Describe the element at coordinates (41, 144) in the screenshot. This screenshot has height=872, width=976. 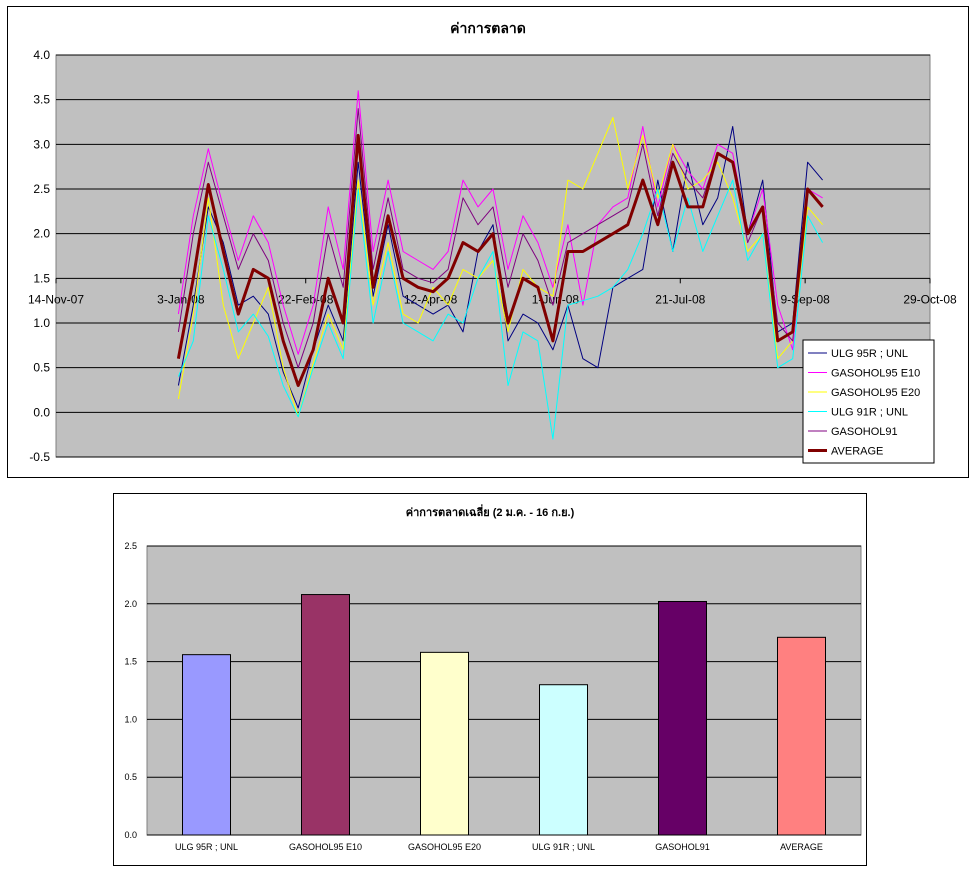
I see `y-tick-label: 3.0` at that location.